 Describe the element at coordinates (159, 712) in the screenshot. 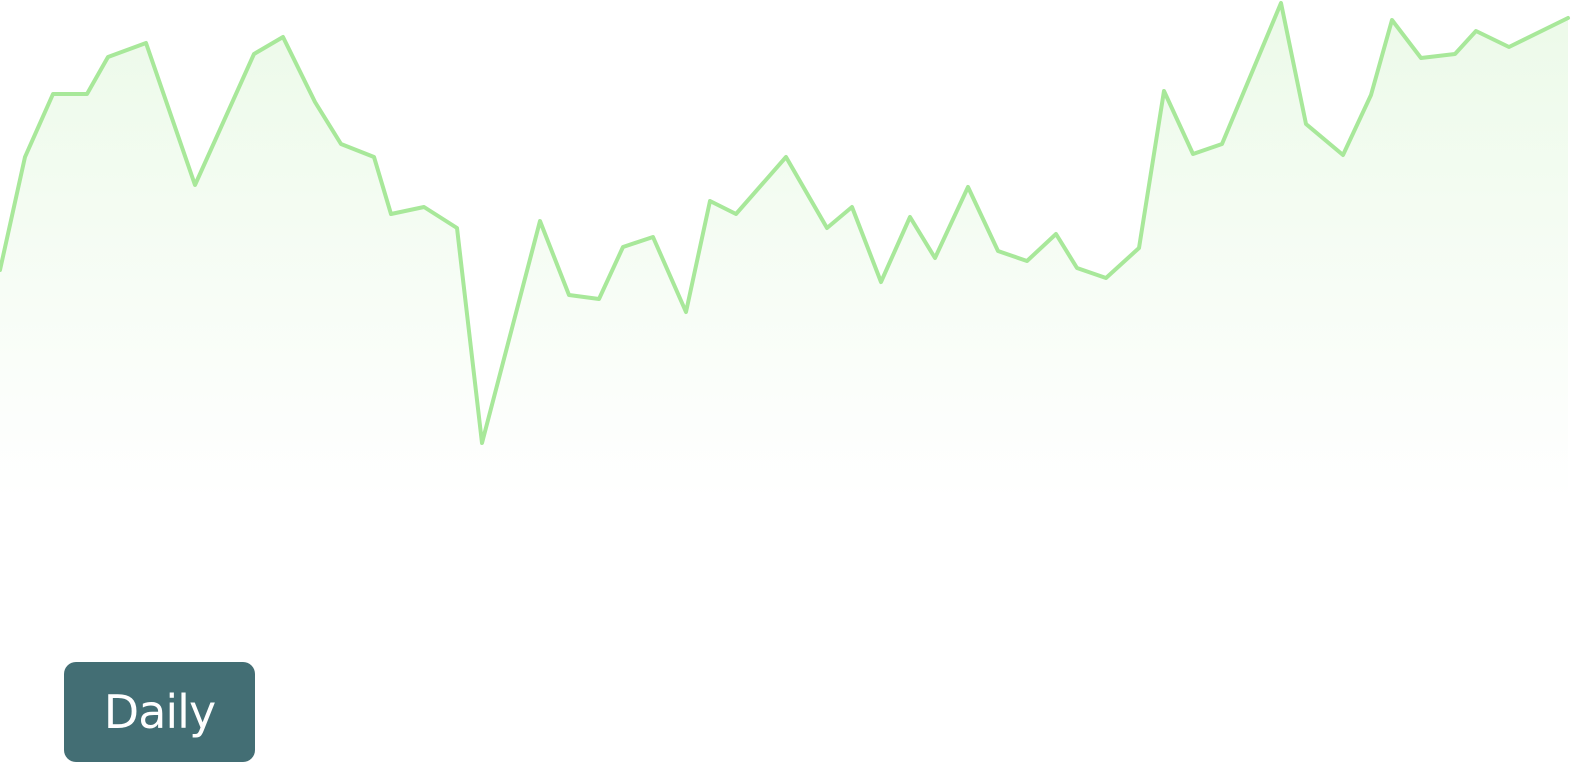

I see `daily-button: Daily` at that location.